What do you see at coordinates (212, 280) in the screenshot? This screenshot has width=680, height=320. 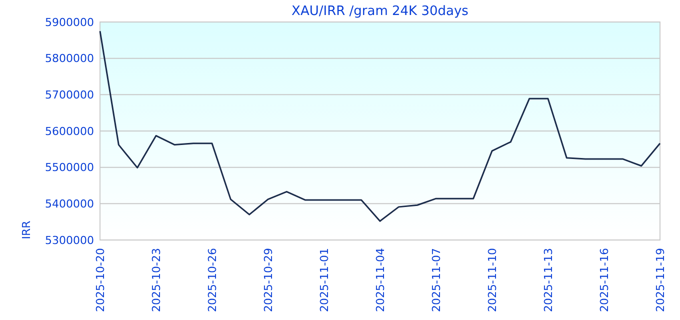 I see `x-tick-label: 2025-10-26` at bounding box center [212, 280].